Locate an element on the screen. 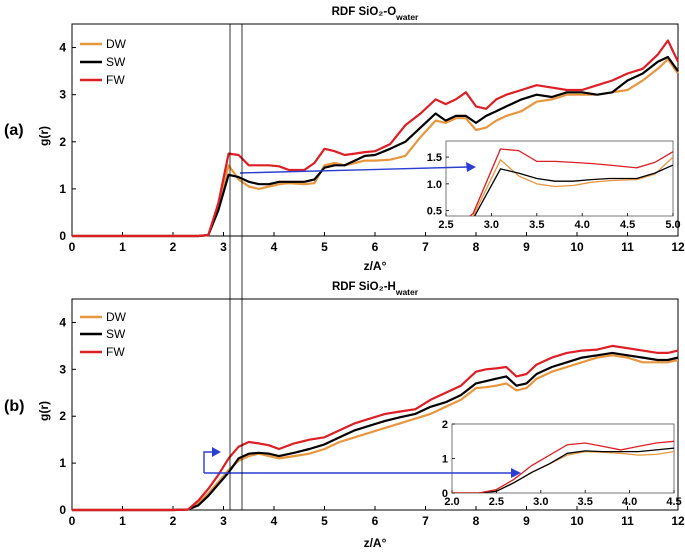  inset-frame-b is located at coordinates (563, 458).